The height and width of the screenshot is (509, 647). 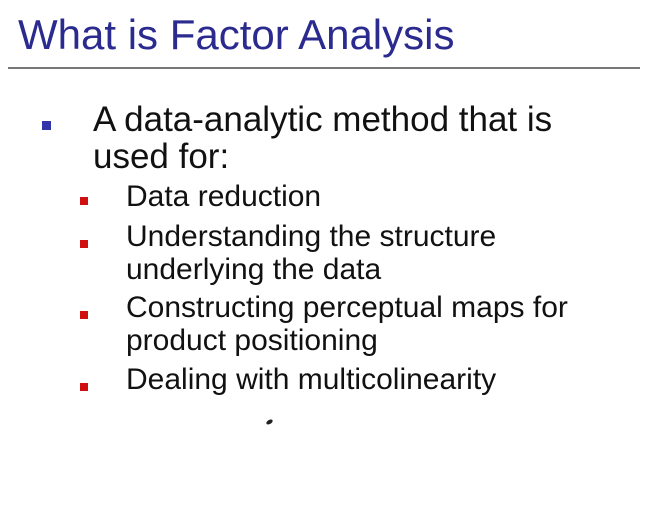 I want to click on title-divider, so click(x=324, y=68).